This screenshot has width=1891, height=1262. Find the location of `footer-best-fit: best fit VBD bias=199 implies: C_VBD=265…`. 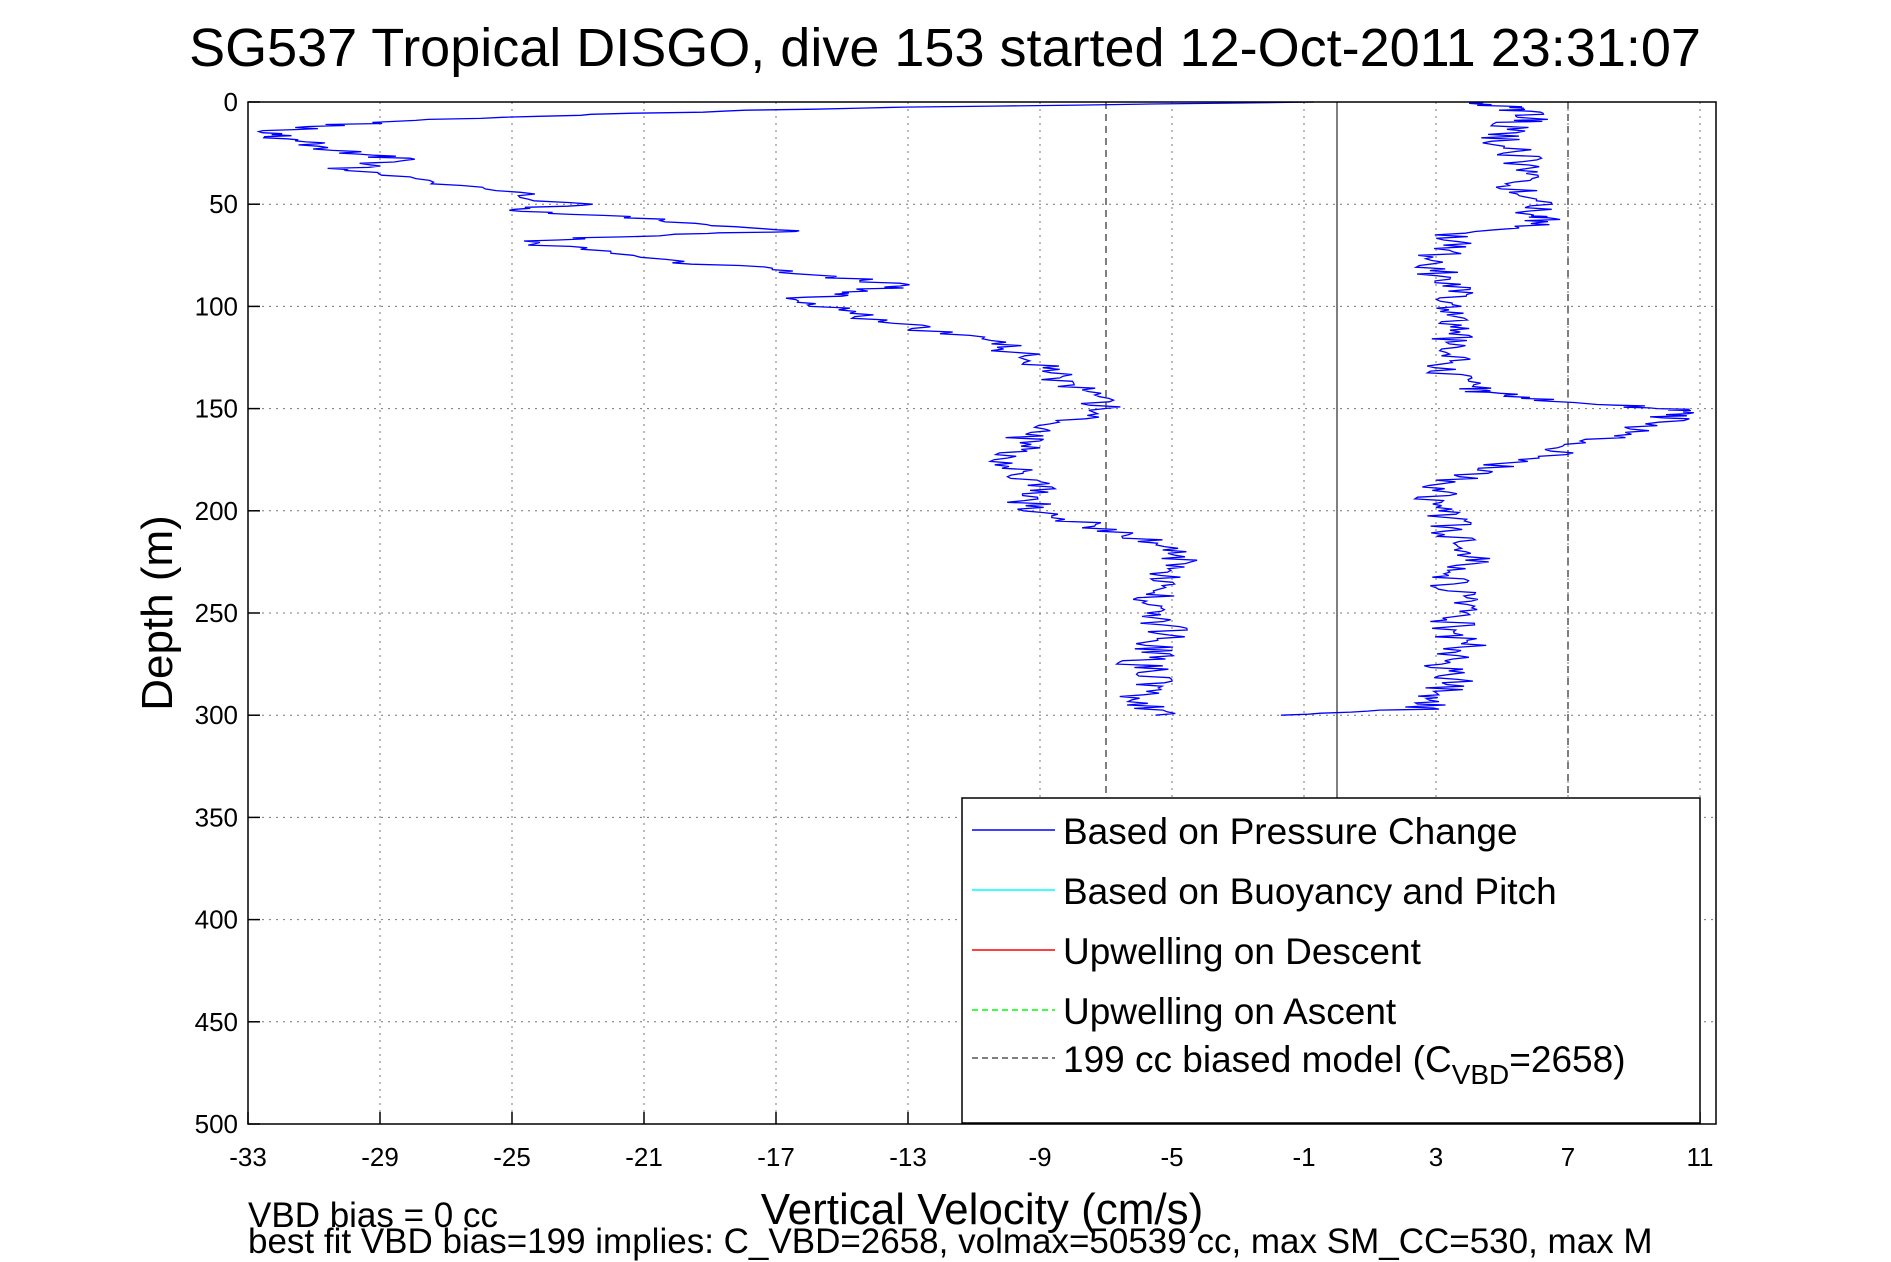

footer-best-fit: best fit VBD bias=199 implies: C_VBD=265… is located at coordinates (950, 1241).